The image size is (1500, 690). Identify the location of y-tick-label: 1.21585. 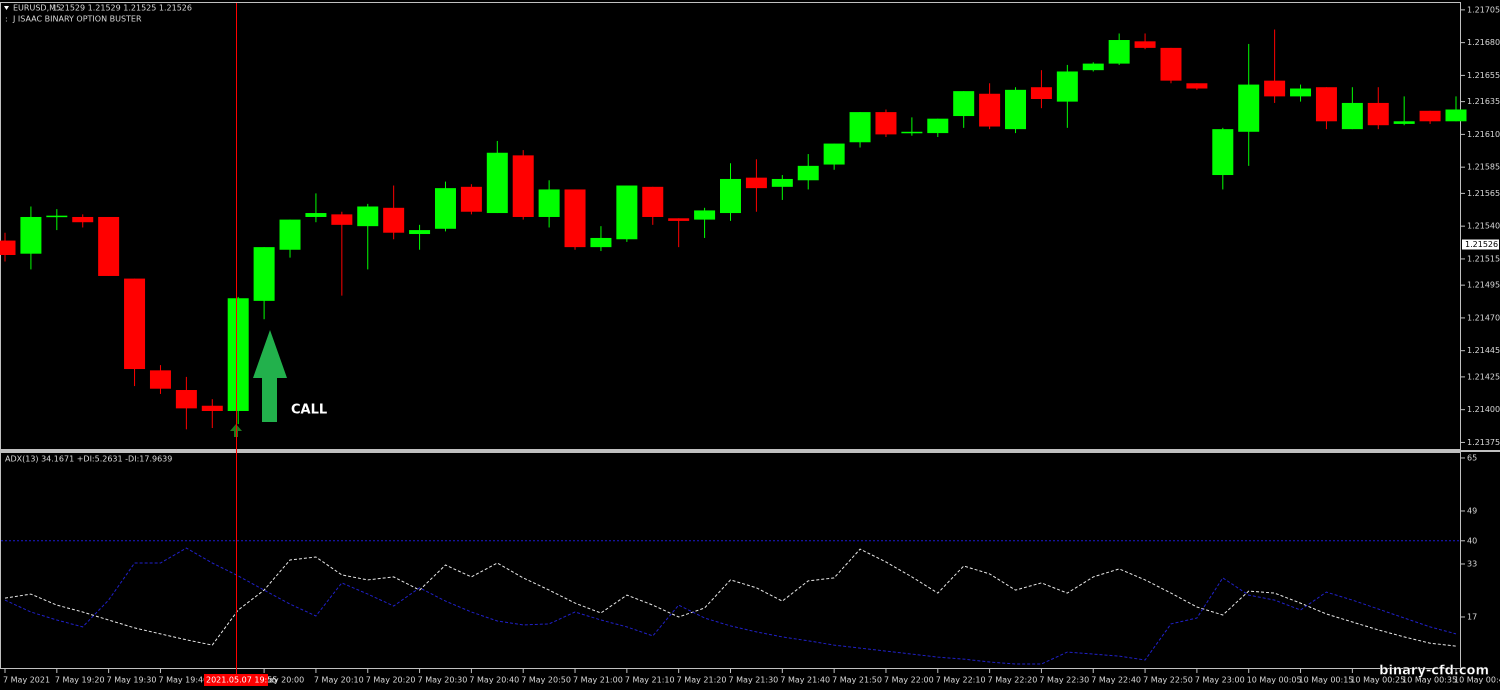
(1483, 167).